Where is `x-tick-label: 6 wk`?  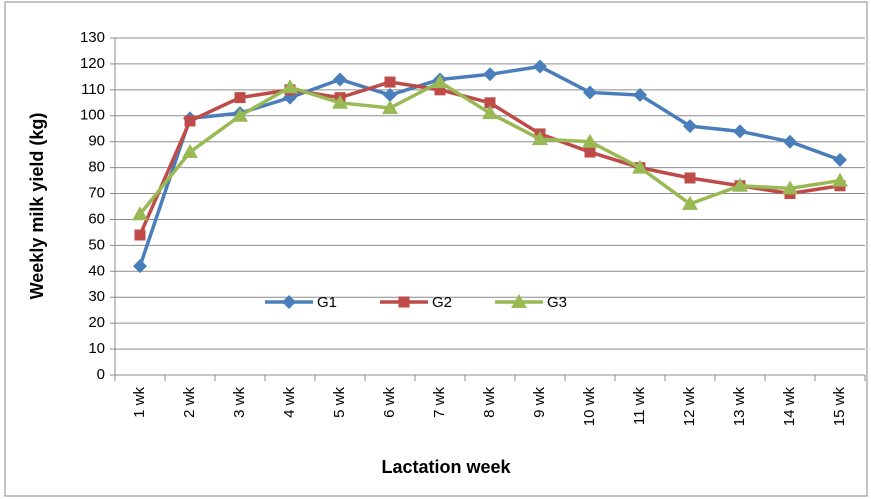 x-tick-label: 6 wk is located at coordinates (389, 402).